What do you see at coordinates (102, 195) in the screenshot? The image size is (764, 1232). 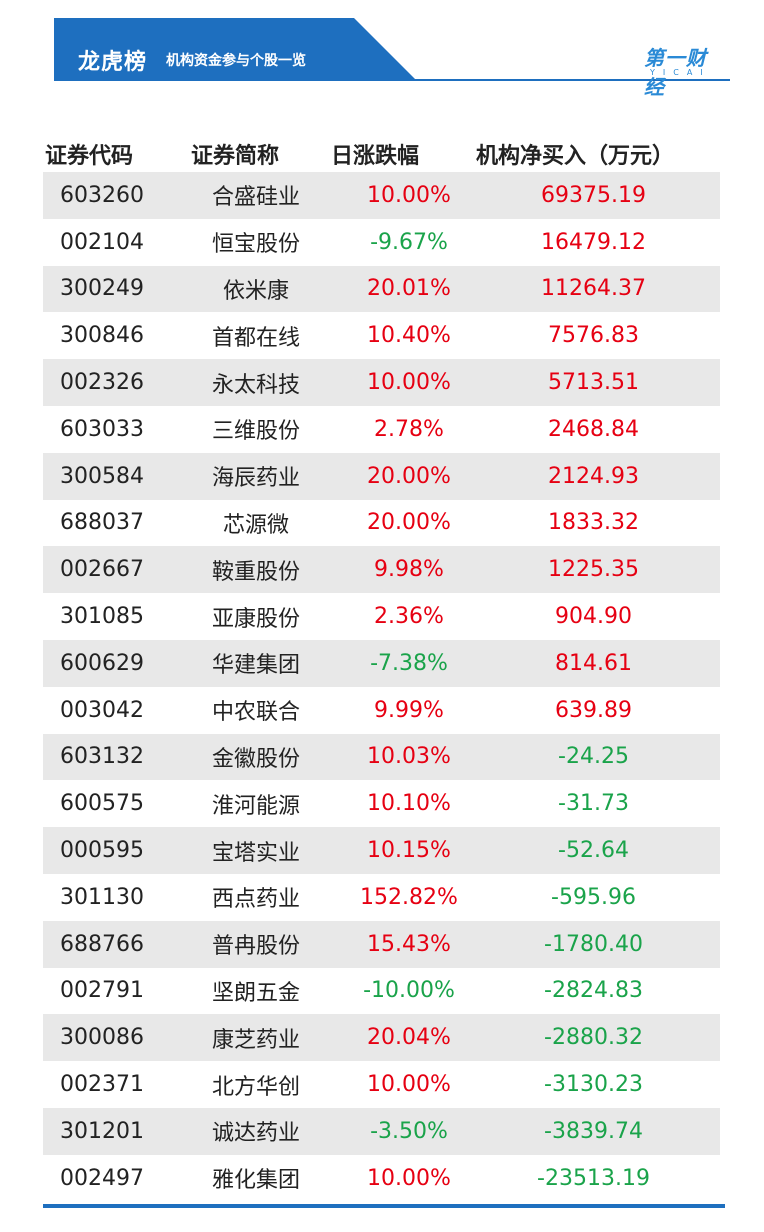 I see `stock-code: 603260` at bounding box center [102, 195].